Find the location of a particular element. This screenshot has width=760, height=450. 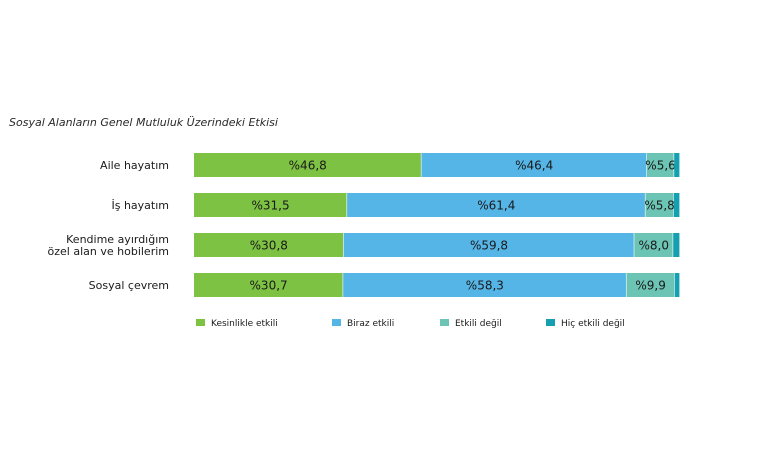

data-label: %5,8 is located at coordinates (659, 206).